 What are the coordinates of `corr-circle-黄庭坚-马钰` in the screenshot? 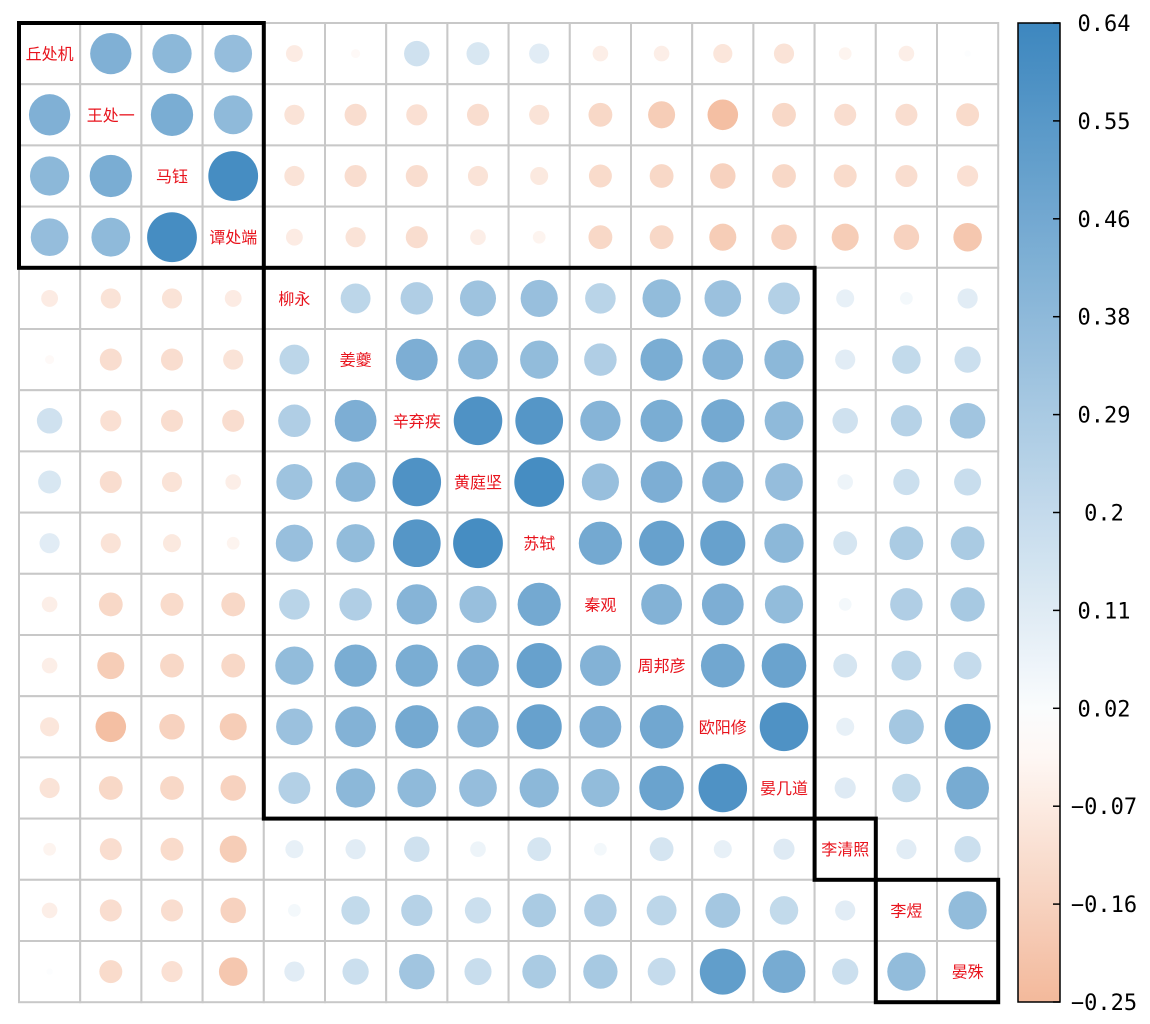 It's located at (172, 482).